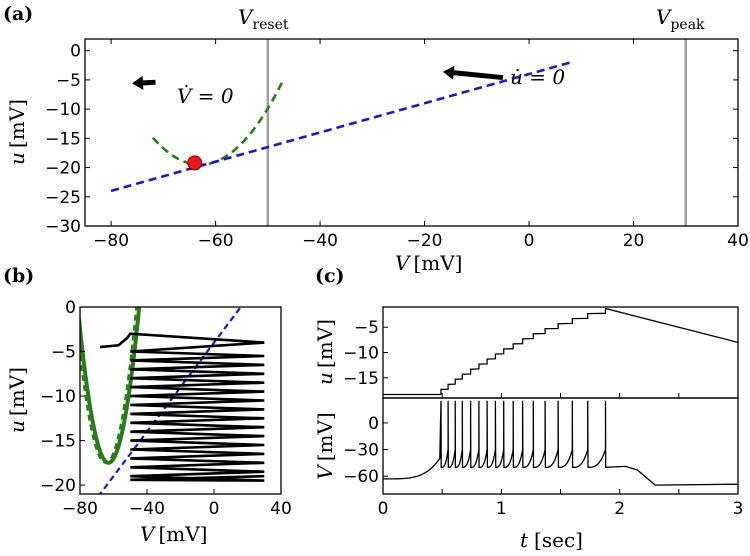  Describe the element at coordinates (63, 198) in the screenshot. I see `a-ytick-label: −25` at that location.